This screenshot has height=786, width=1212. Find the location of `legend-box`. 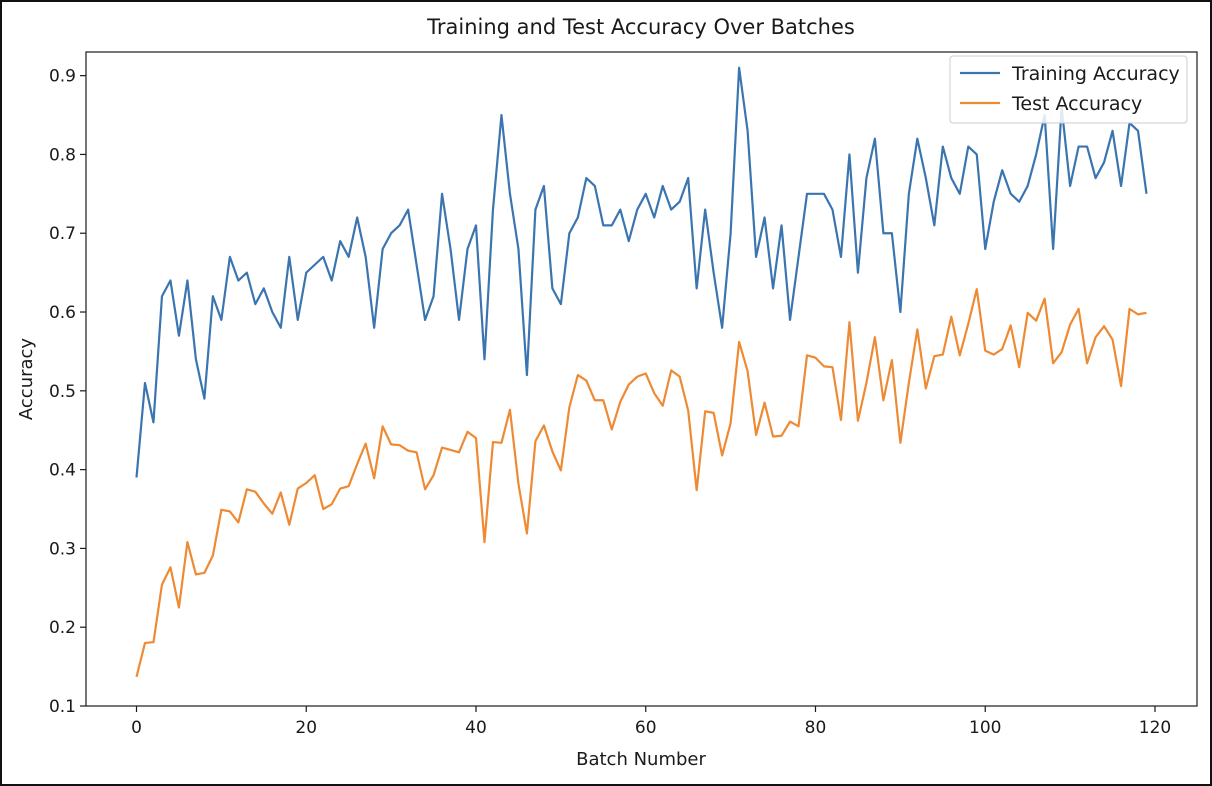

legend-box is located at coordinates (1068, 89).